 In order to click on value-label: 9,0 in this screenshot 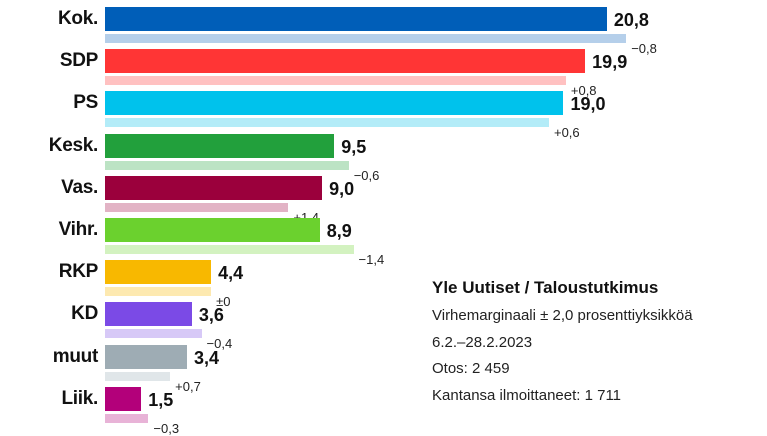, I will do `click(342, 188)`.